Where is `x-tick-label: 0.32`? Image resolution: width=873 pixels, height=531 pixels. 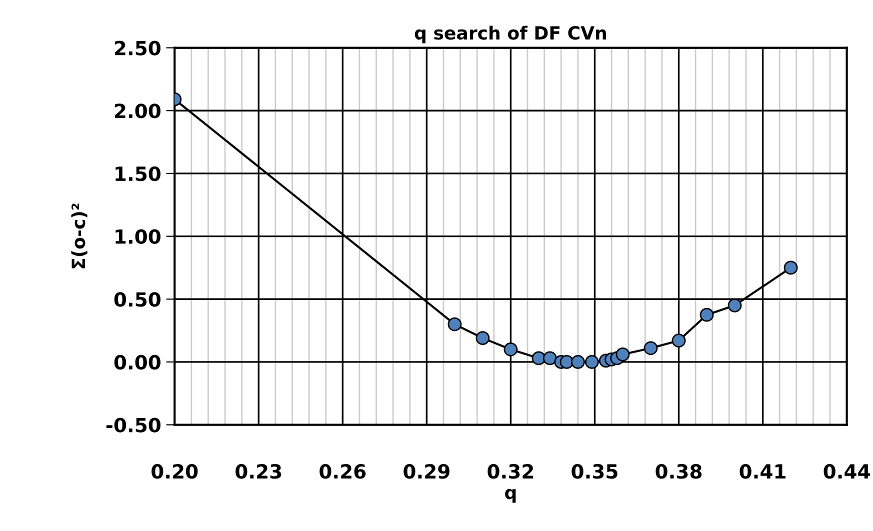 x-tick-label: 0.32 is located at coordinates (511, 471).